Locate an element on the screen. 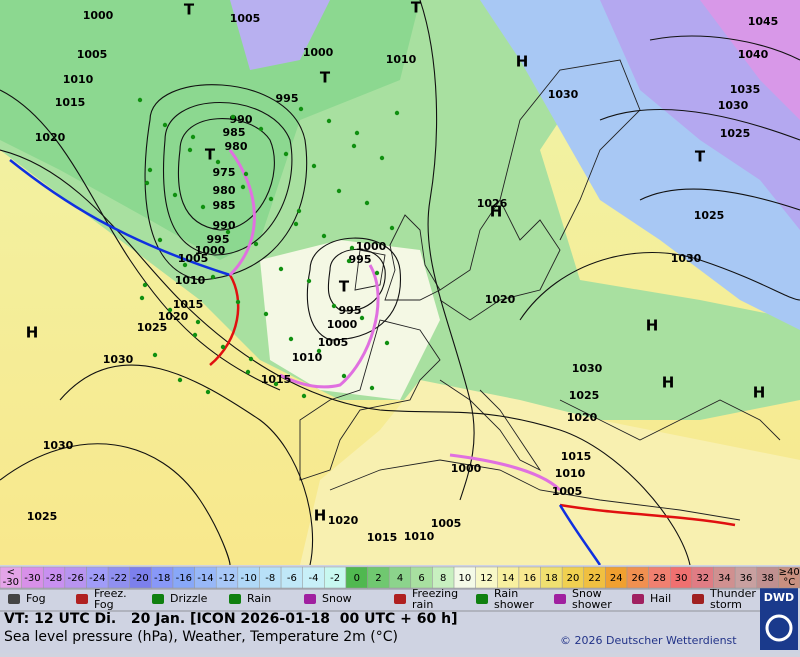 Image resolution: width=800 pixels, height=657 pixels. scale-label: 22 is located at coordinates (594, 578).